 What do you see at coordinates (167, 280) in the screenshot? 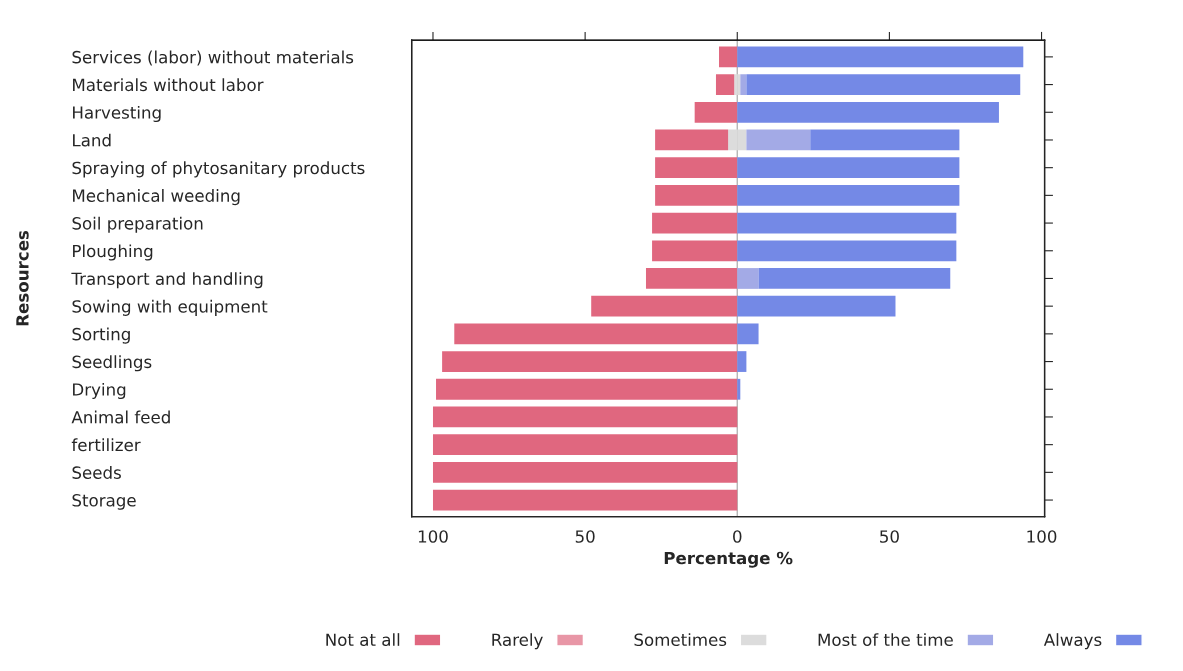
I see `y-tick-label: Transport and handling` at bounding box center [167, 280].